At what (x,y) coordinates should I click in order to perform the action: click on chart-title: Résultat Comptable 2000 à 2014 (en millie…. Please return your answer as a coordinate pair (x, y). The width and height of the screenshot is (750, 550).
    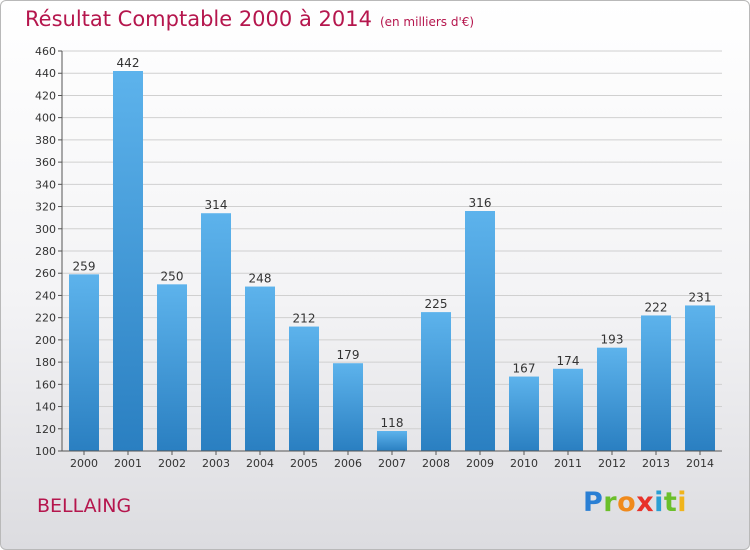
    Looking at the image, I should click on (249, 19).